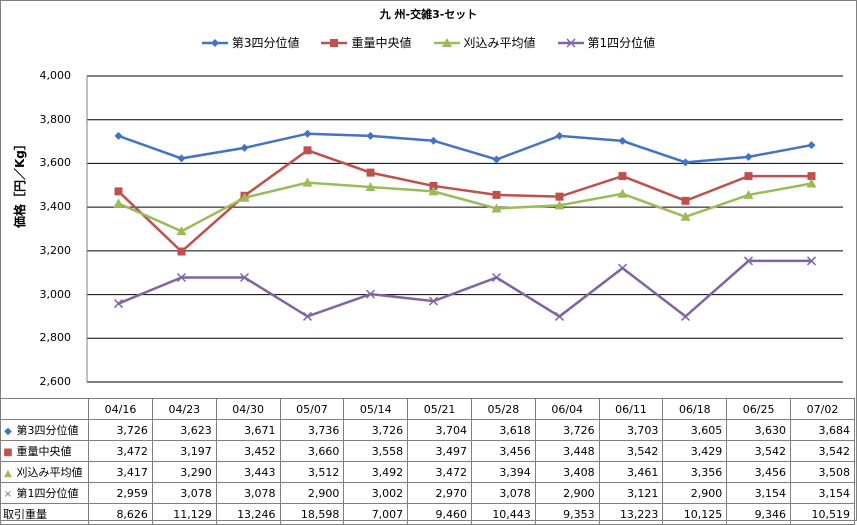  I want to click on data-label: 13,223, so click(631, 514).